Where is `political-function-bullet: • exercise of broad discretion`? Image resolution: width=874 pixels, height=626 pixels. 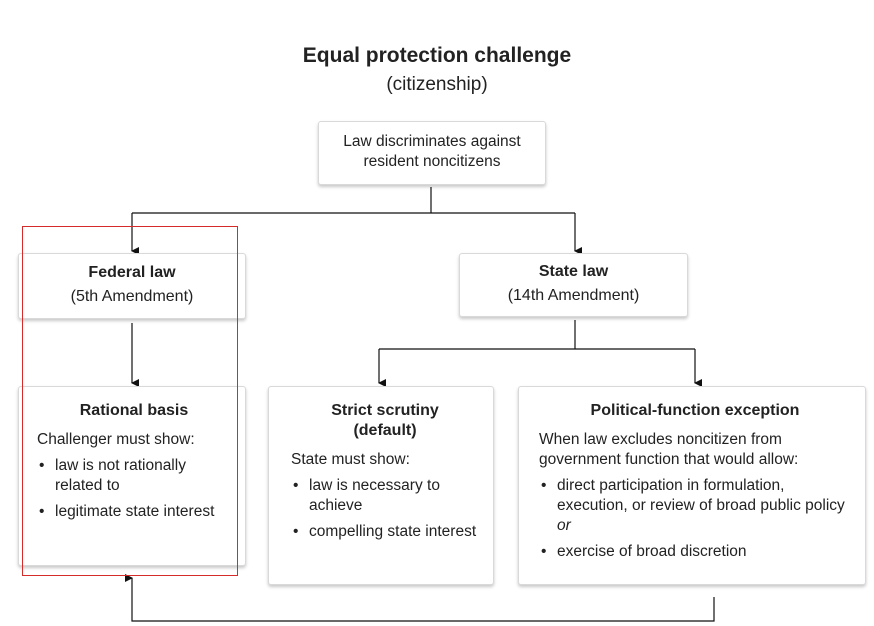 political-function-bullet: • exercise of broad discretion is located at coordinates (695, 552).